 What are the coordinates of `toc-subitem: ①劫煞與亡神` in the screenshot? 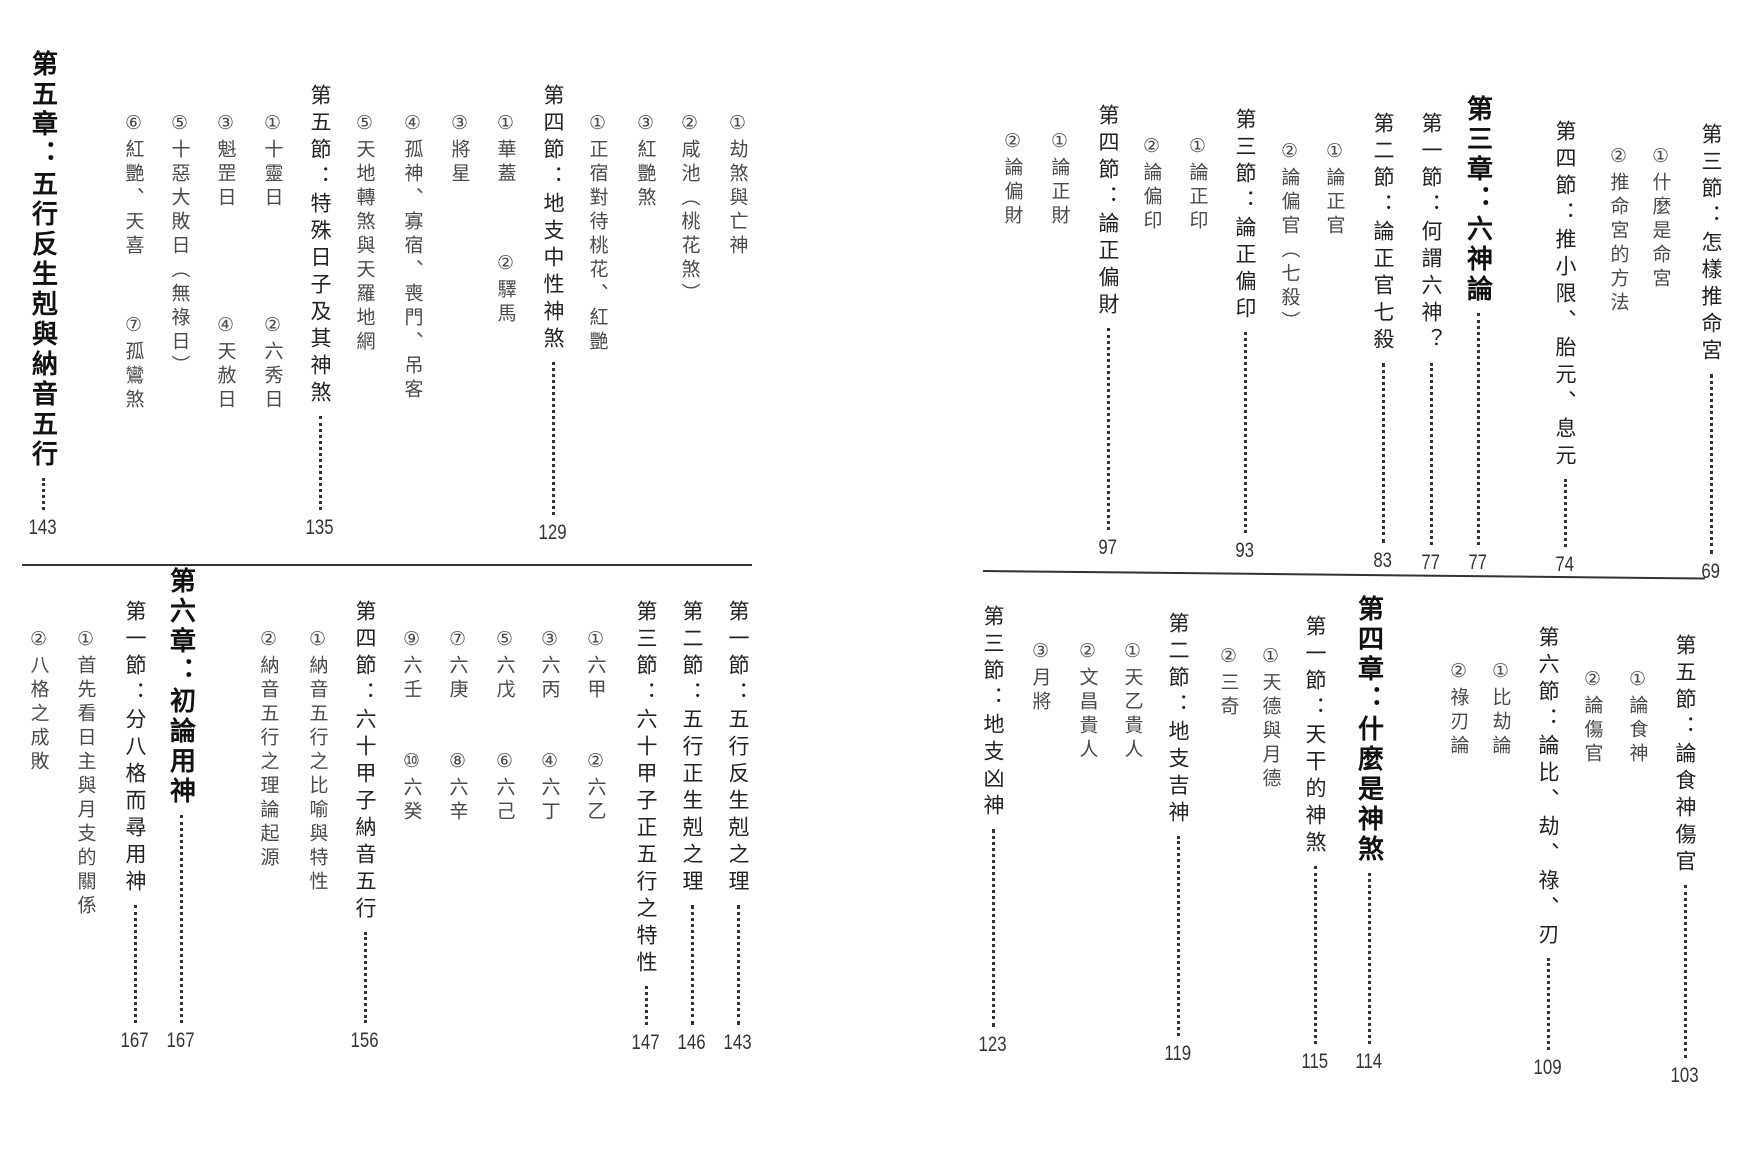 It's located at (738, 185).